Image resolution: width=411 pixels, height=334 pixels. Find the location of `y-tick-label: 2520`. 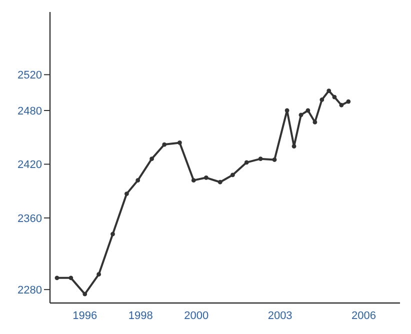

y-tick-label: 2520 is located at coordinates (30, 76).